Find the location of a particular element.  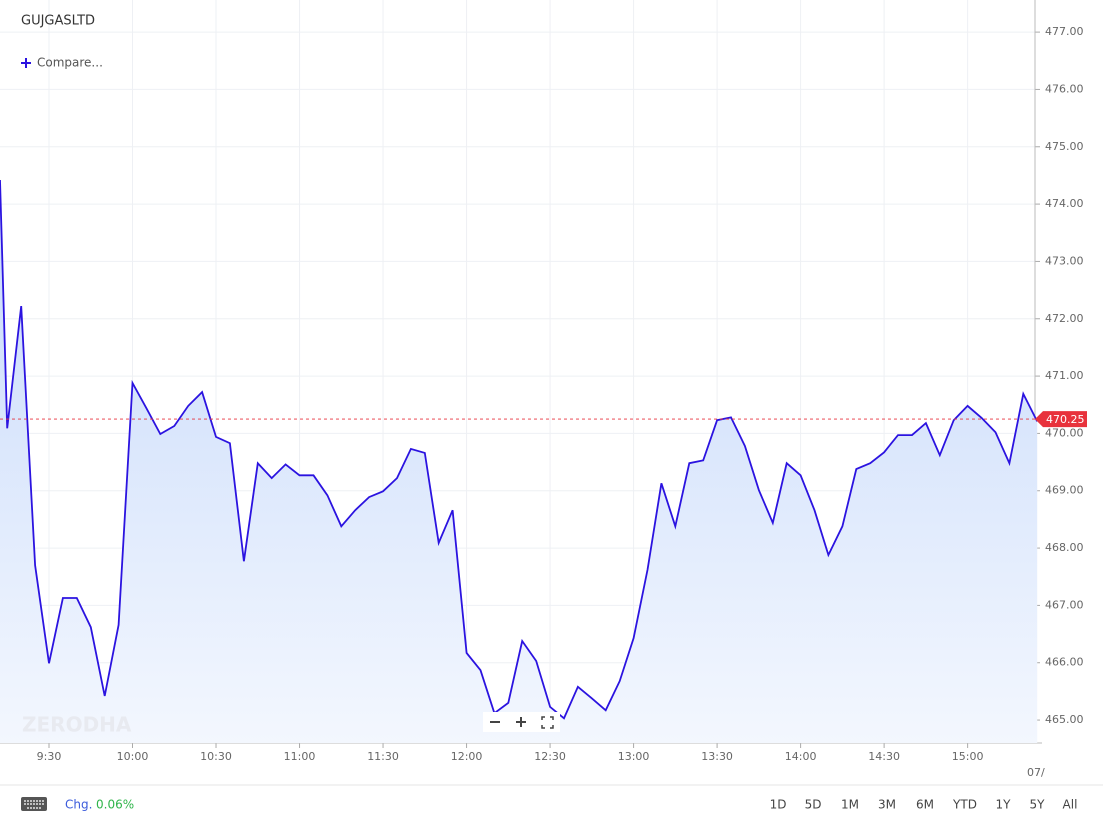

range-button: All is located at coordinates (1070, 805).